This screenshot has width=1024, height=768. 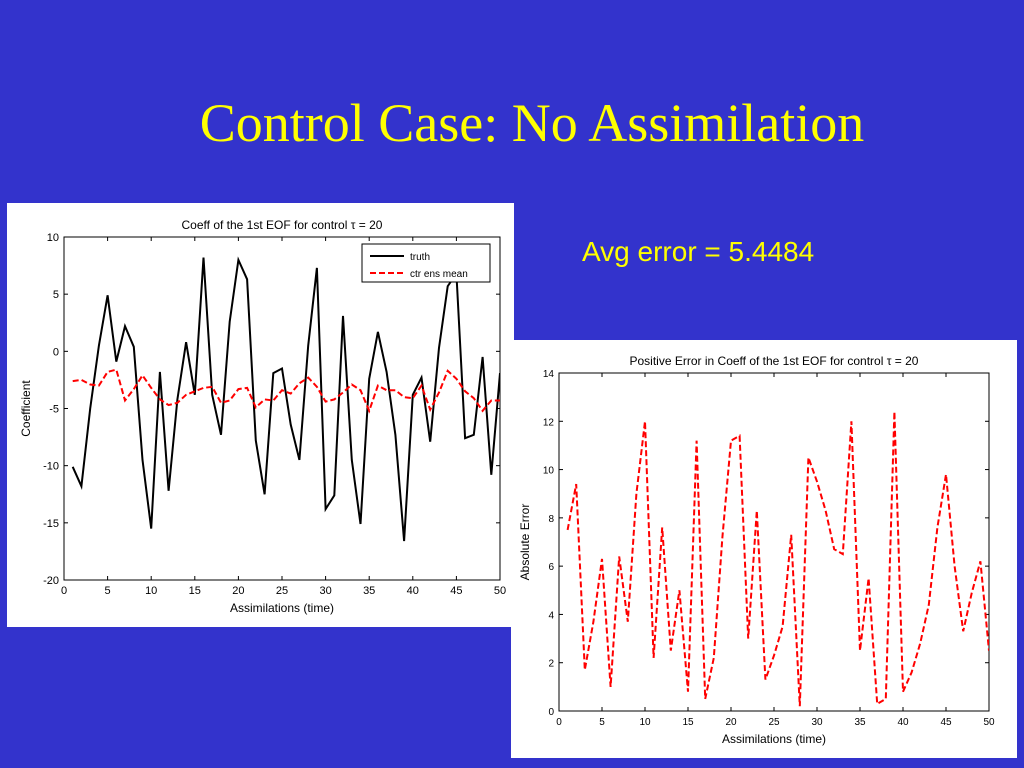 I want to click on y-tick-label: -15, so click(x=51, y=524).